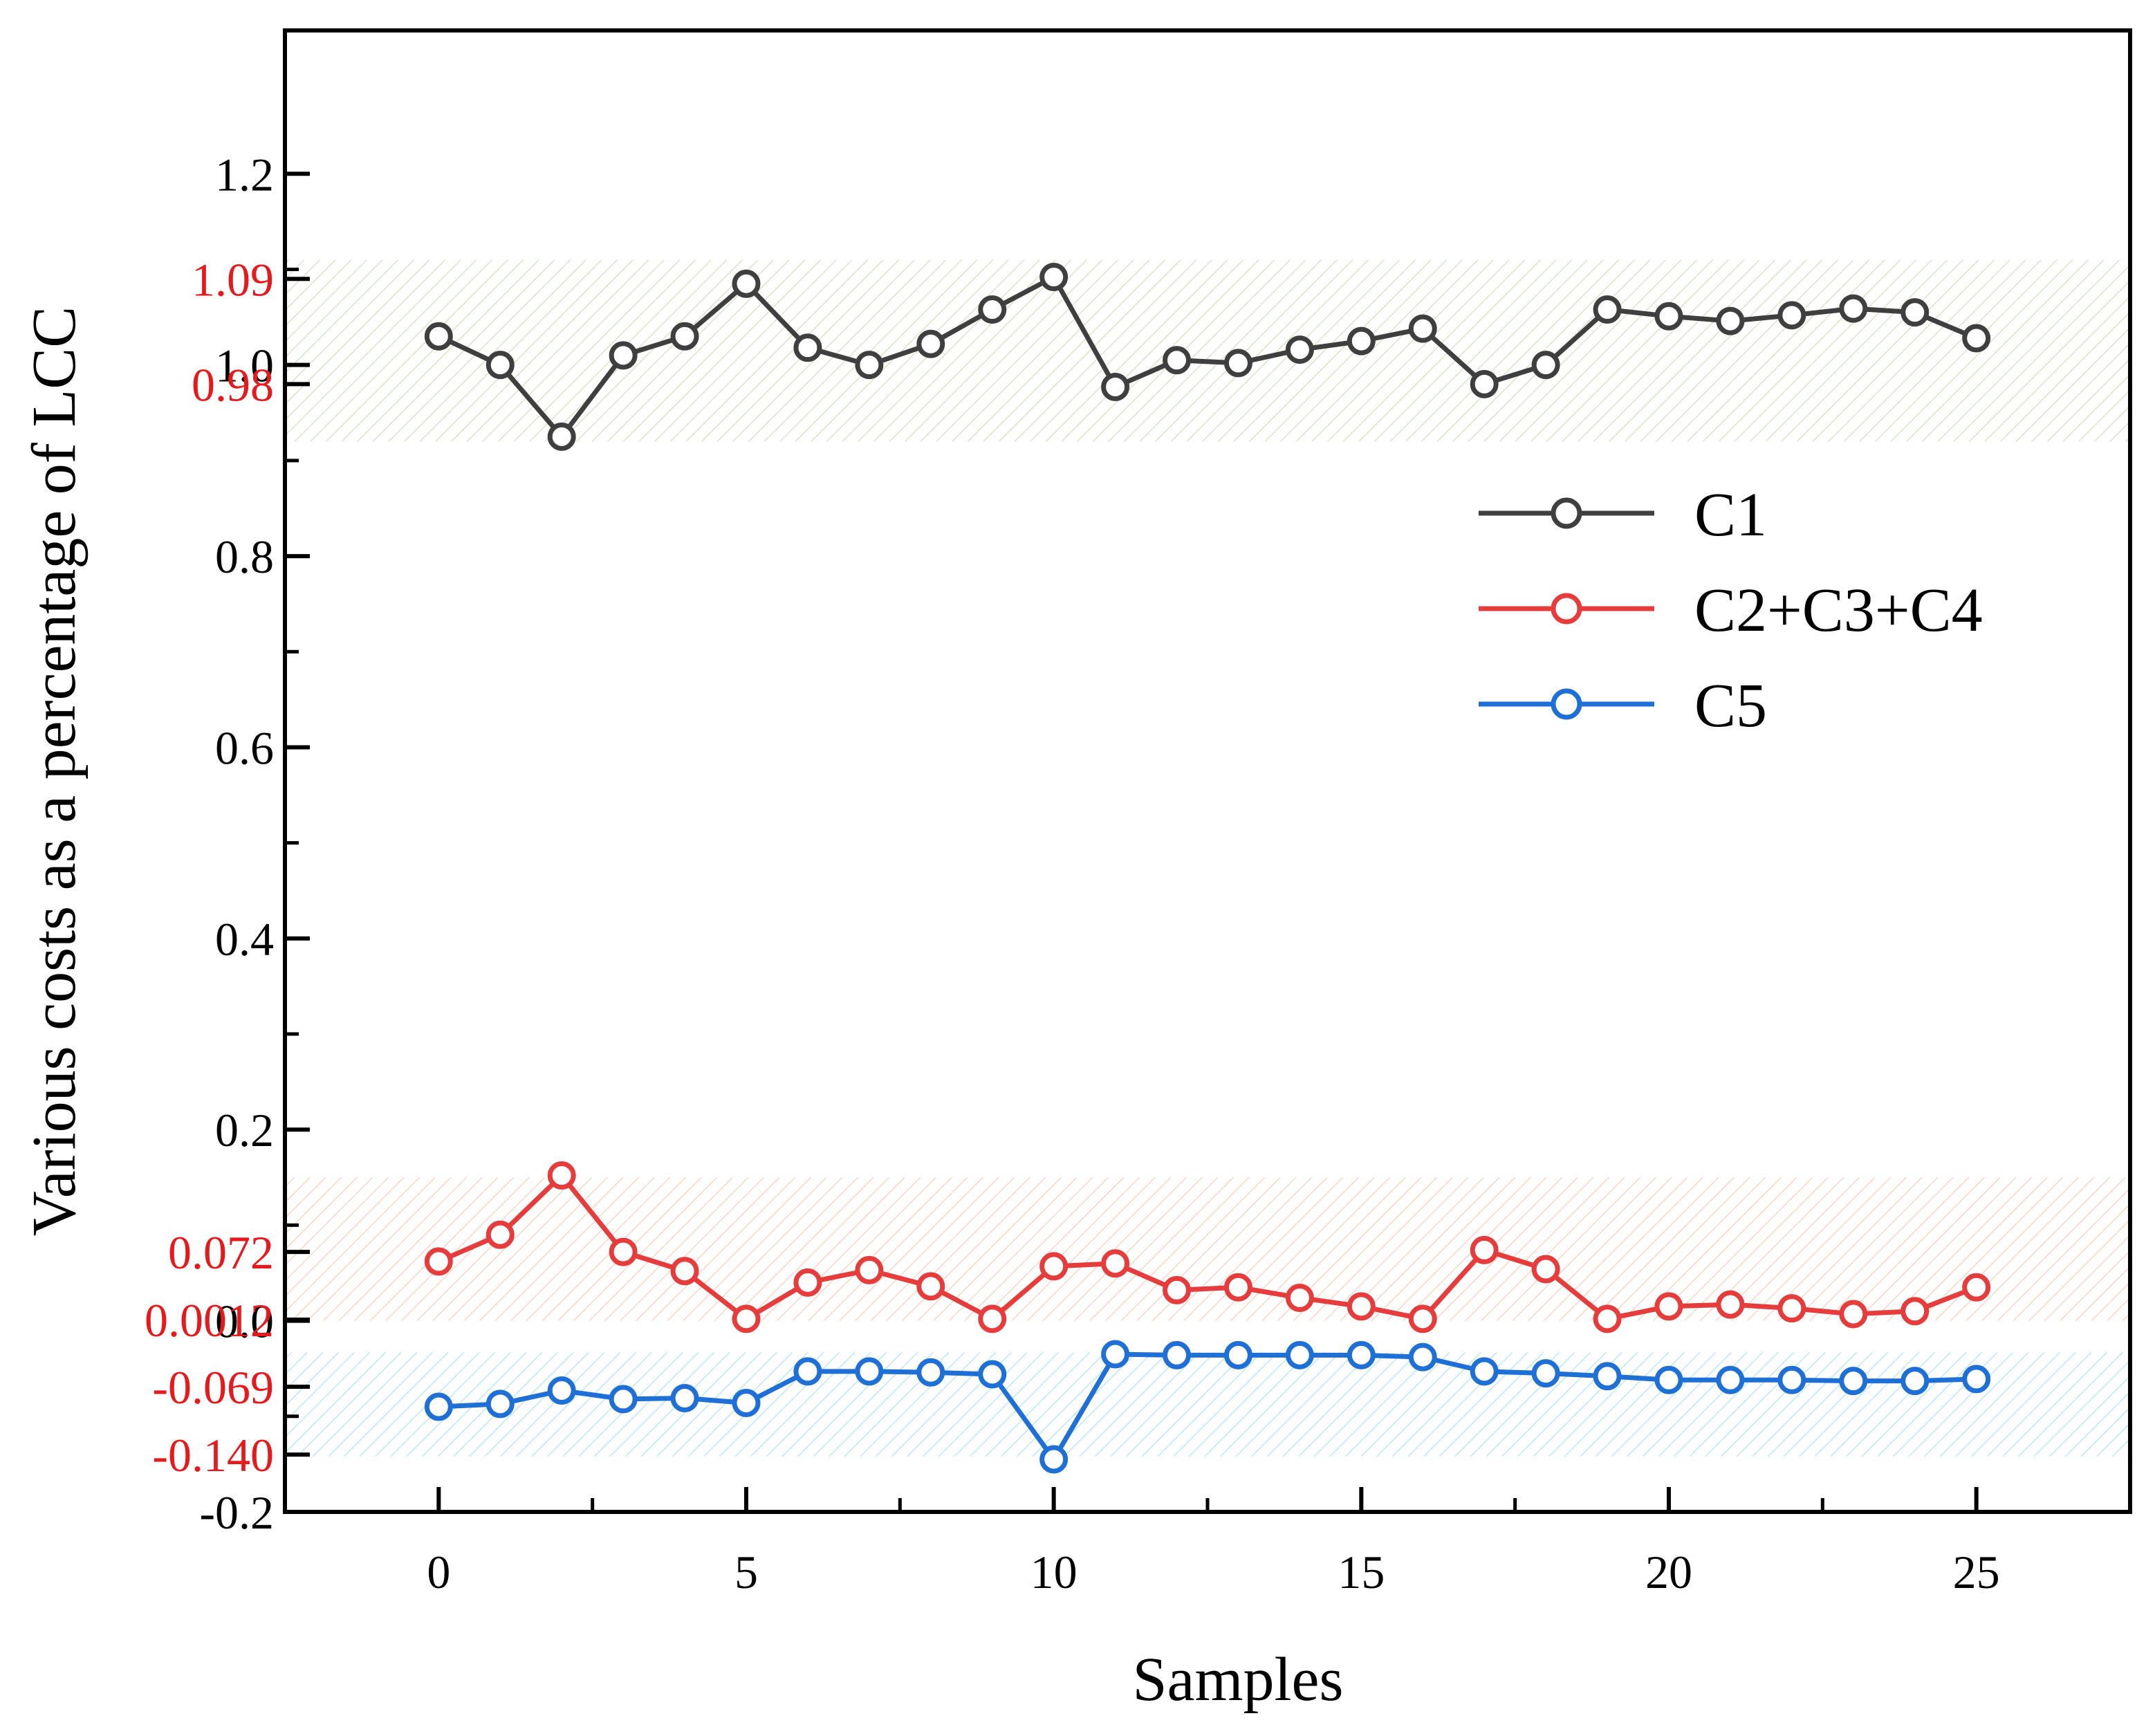 This screenshot has height=1736, width=2155. What do you see at coordinates (1731, 610) in the screenshot?
I see `legend-entry: C2+C3+C4` at bounding box center [1731, 610].